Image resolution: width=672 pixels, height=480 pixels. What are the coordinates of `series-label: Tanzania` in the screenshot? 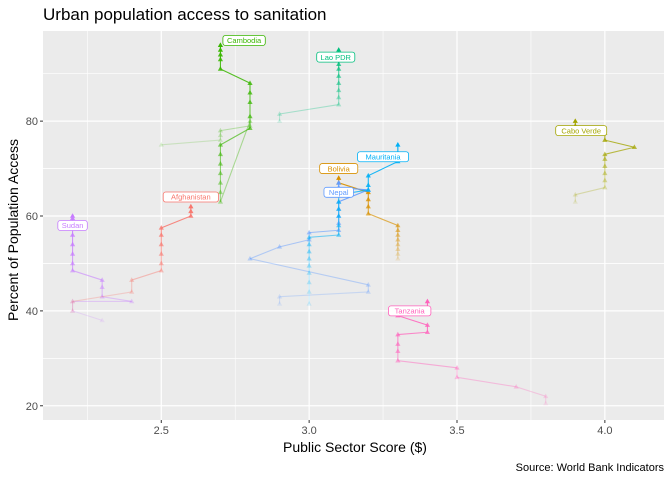 It's located at (410, 311).